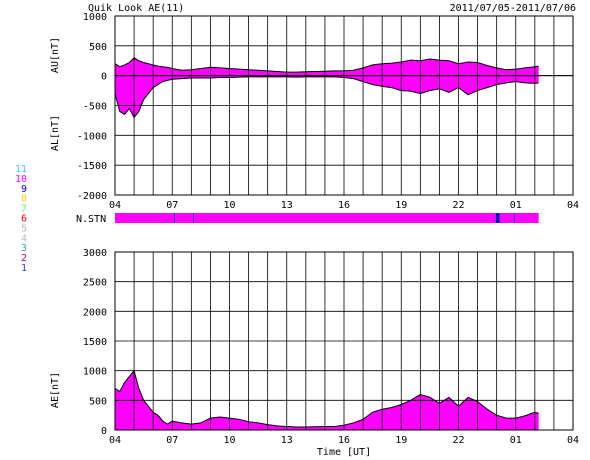  I want to click on legend-station-1: 1, so click(24, 268).